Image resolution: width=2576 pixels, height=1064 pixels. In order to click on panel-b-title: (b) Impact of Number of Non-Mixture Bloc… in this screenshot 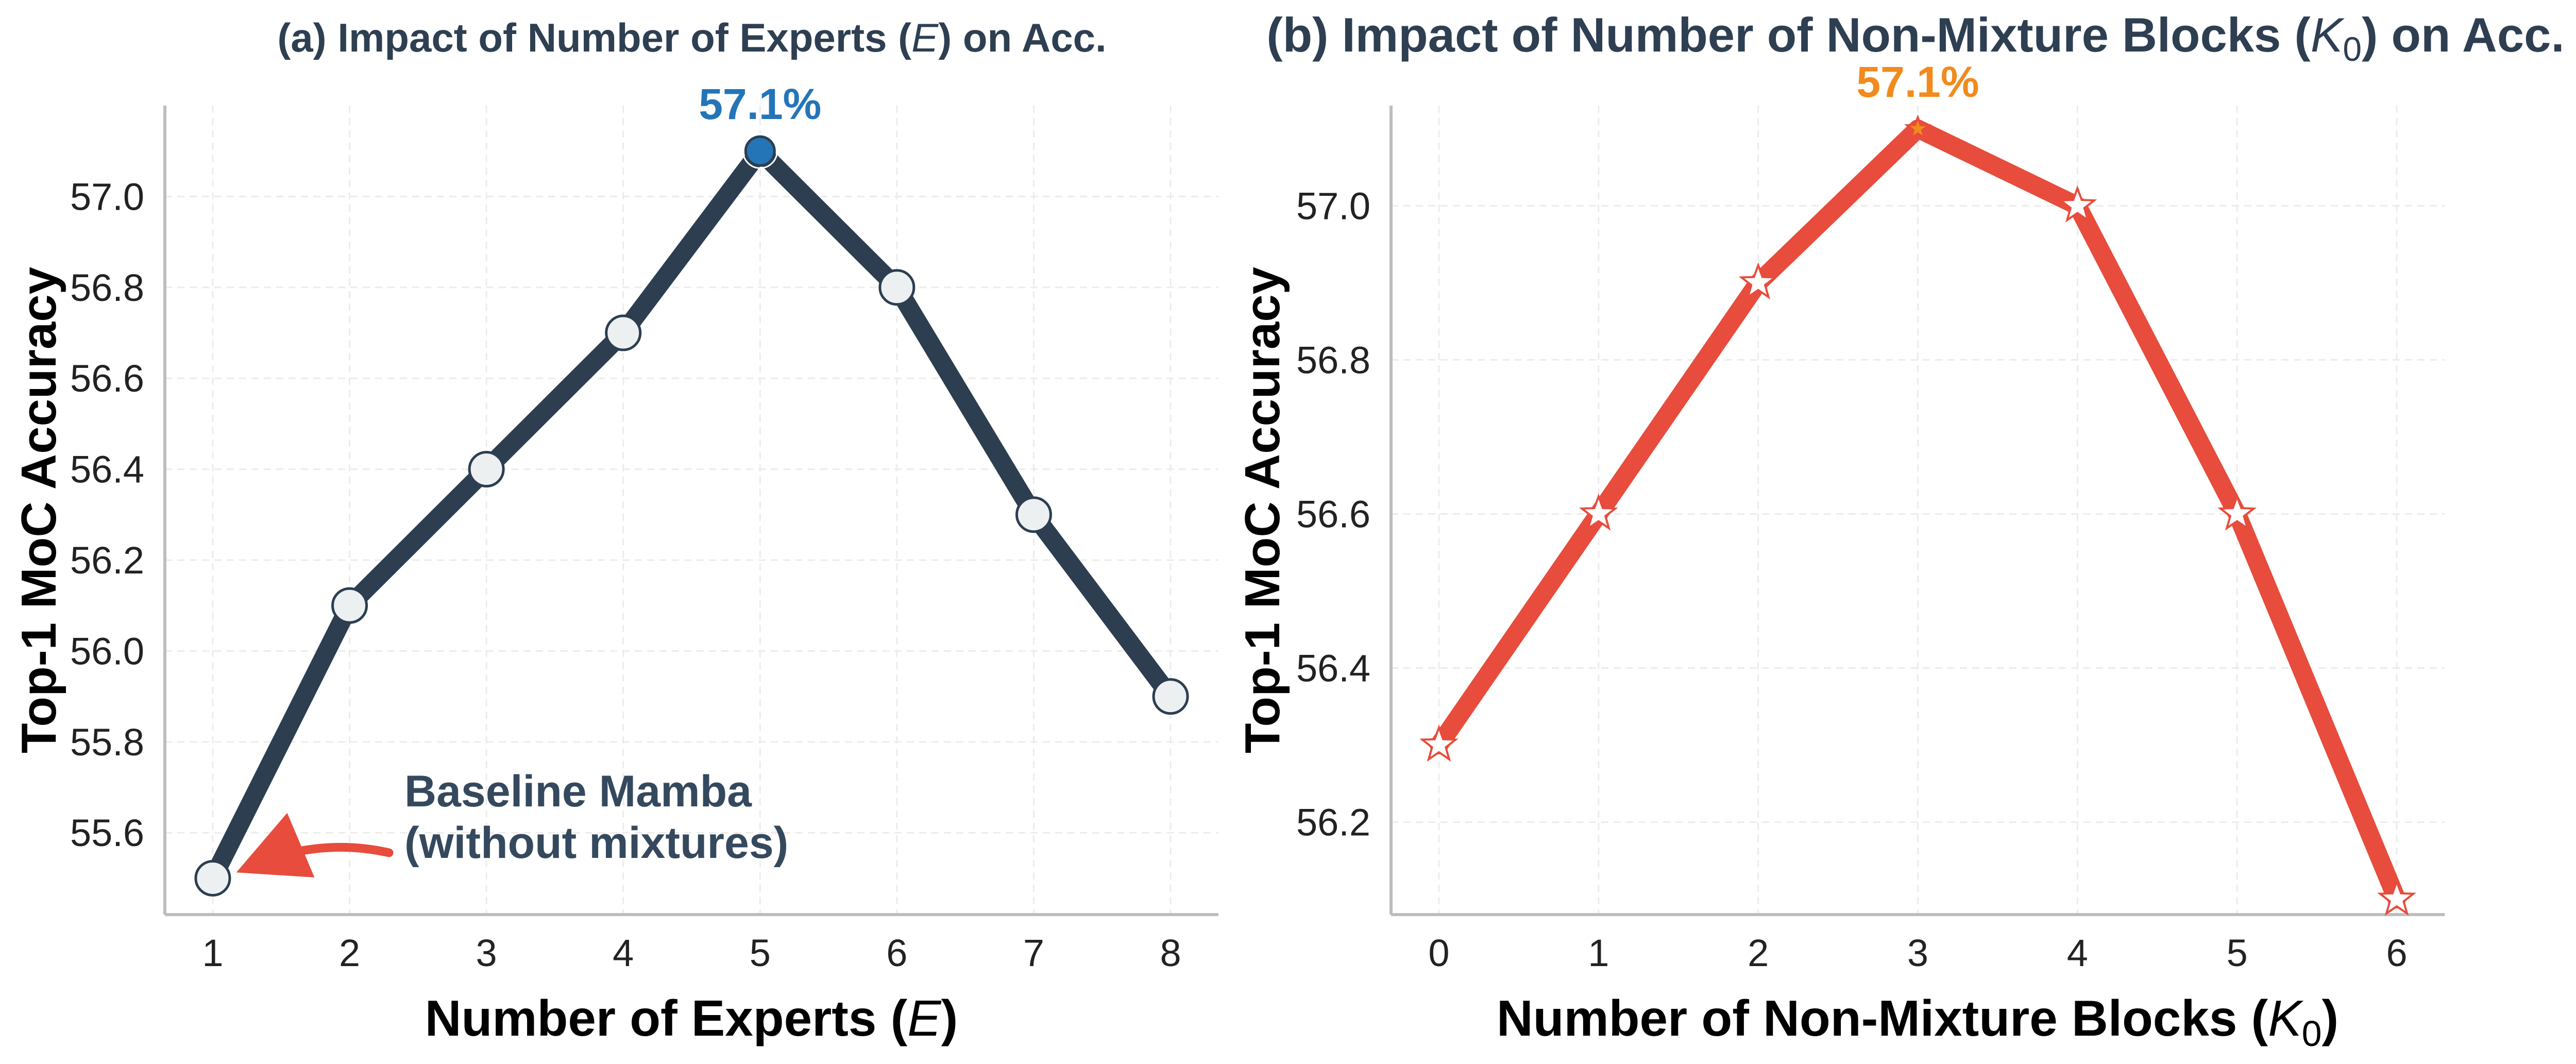, I will do `click(1915, 38)`.